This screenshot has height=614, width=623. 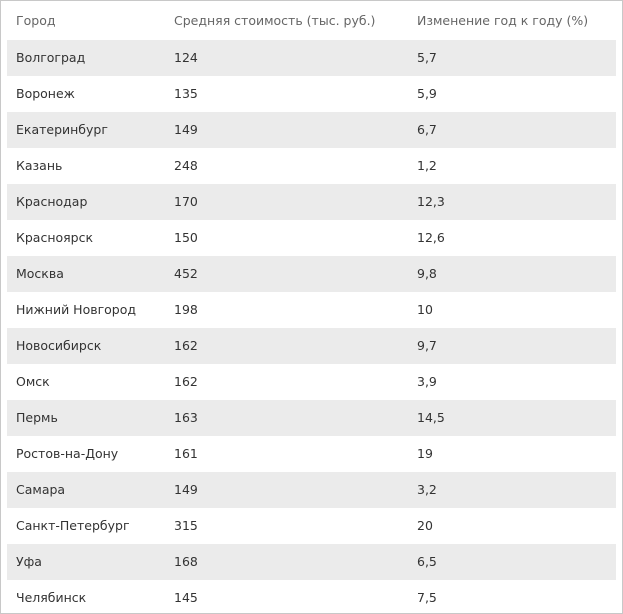 What do you see at coordinates (67, 453) in the screenshot?
I see `table-cell: Ростов-на-Дону` at bounding box center [67, 453].